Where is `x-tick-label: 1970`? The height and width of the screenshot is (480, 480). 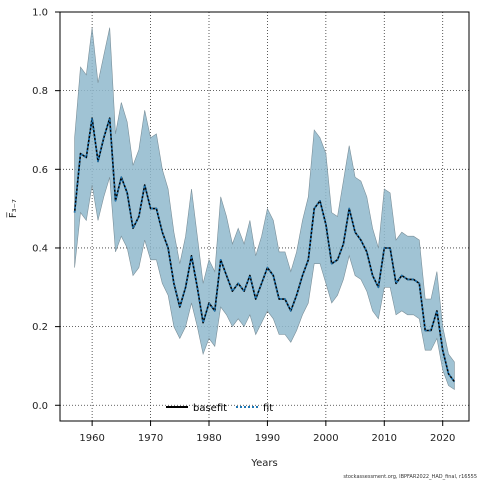
x-tick-label: 1970 is located at coordinates (150, 438).